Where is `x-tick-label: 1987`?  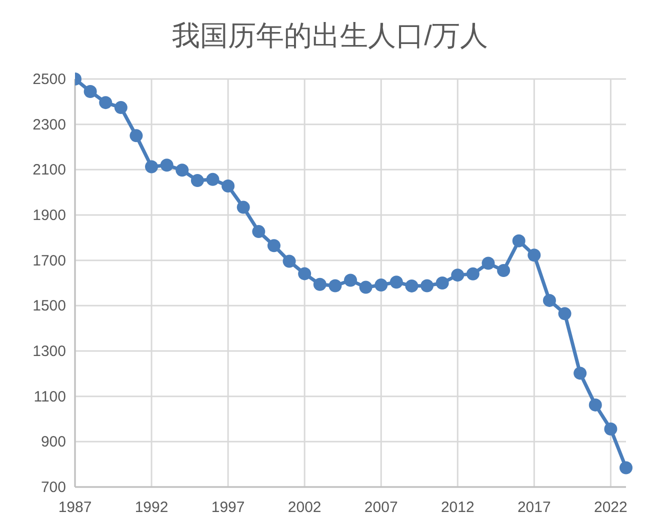
x-tick-label: 1987 is located at coordinates (75, 507).